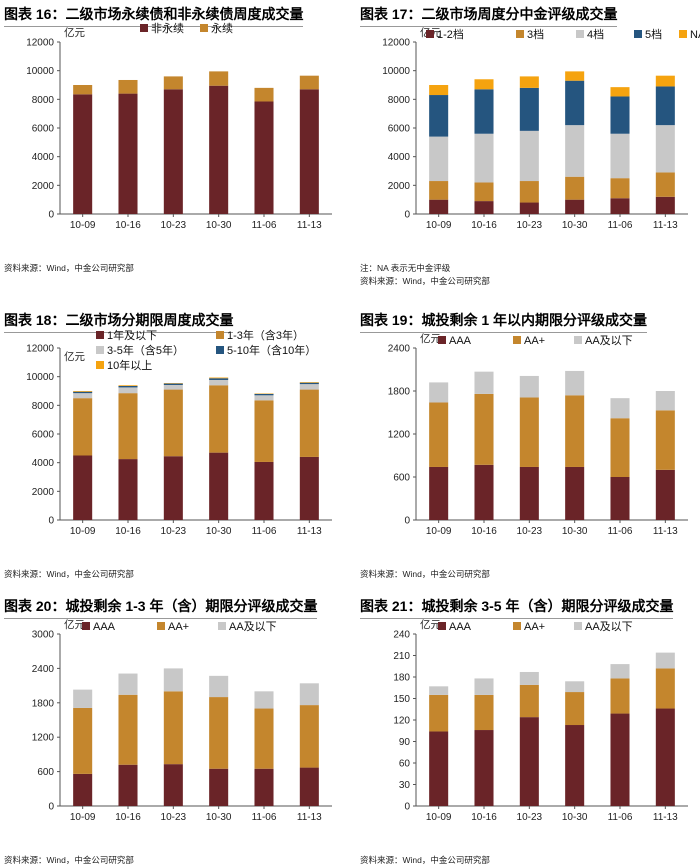 The image size is (700, 867). What do you see at coordinates (127, 87) in the screenshot?
I see `bar-永续-10-16` at bounding box center [127, 87].